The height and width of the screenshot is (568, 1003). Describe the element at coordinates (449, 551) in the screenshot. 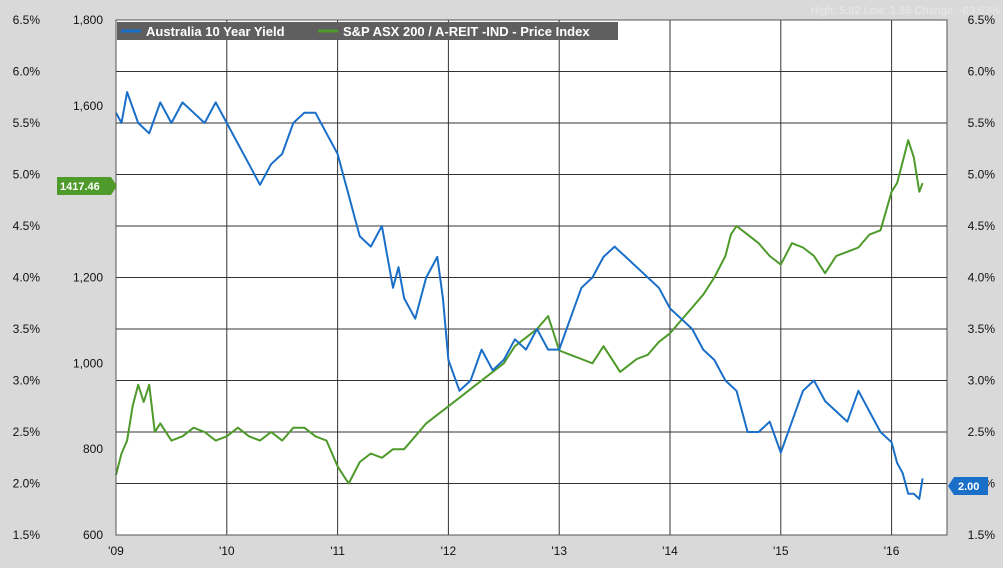

I see `x-axis-tick-label: '12` at that location.